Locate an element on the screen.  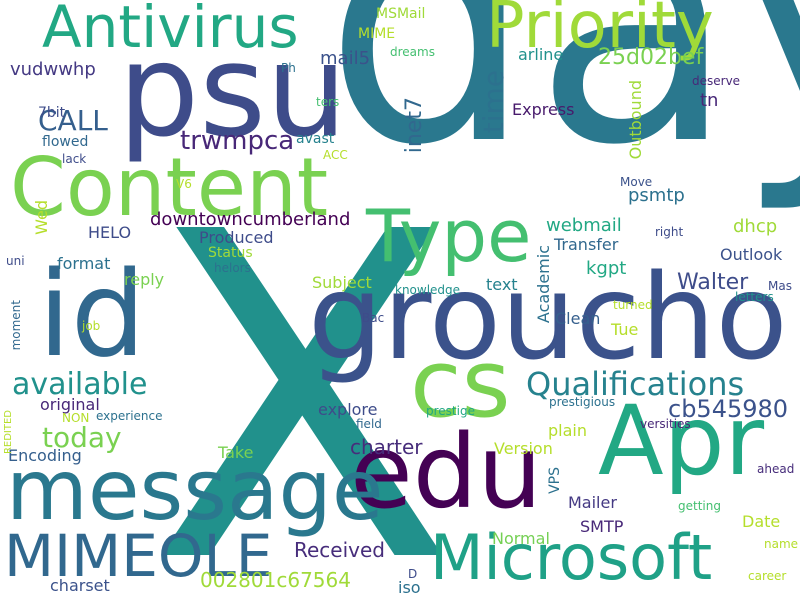
word-smtp: SMTP is located at coordinates (602, 526).